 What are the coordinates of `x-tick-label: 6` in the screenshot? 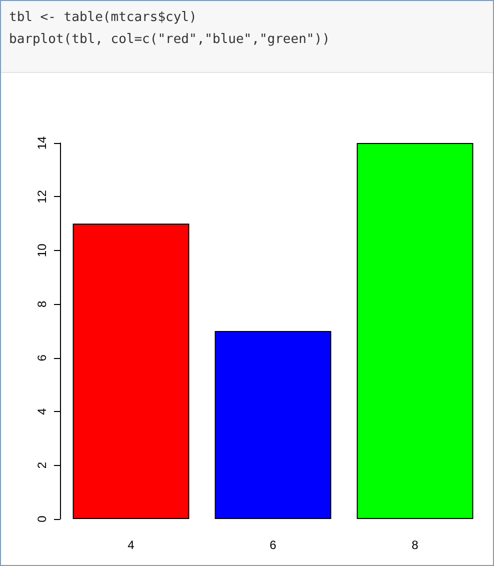 It's located at (273, 545).